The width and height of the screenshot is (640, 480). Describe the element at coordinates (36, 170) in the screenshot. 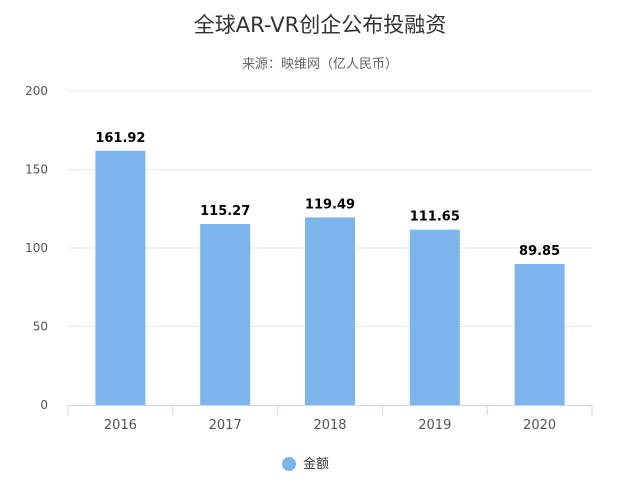

I see `y-tick-label: 150` at that location.